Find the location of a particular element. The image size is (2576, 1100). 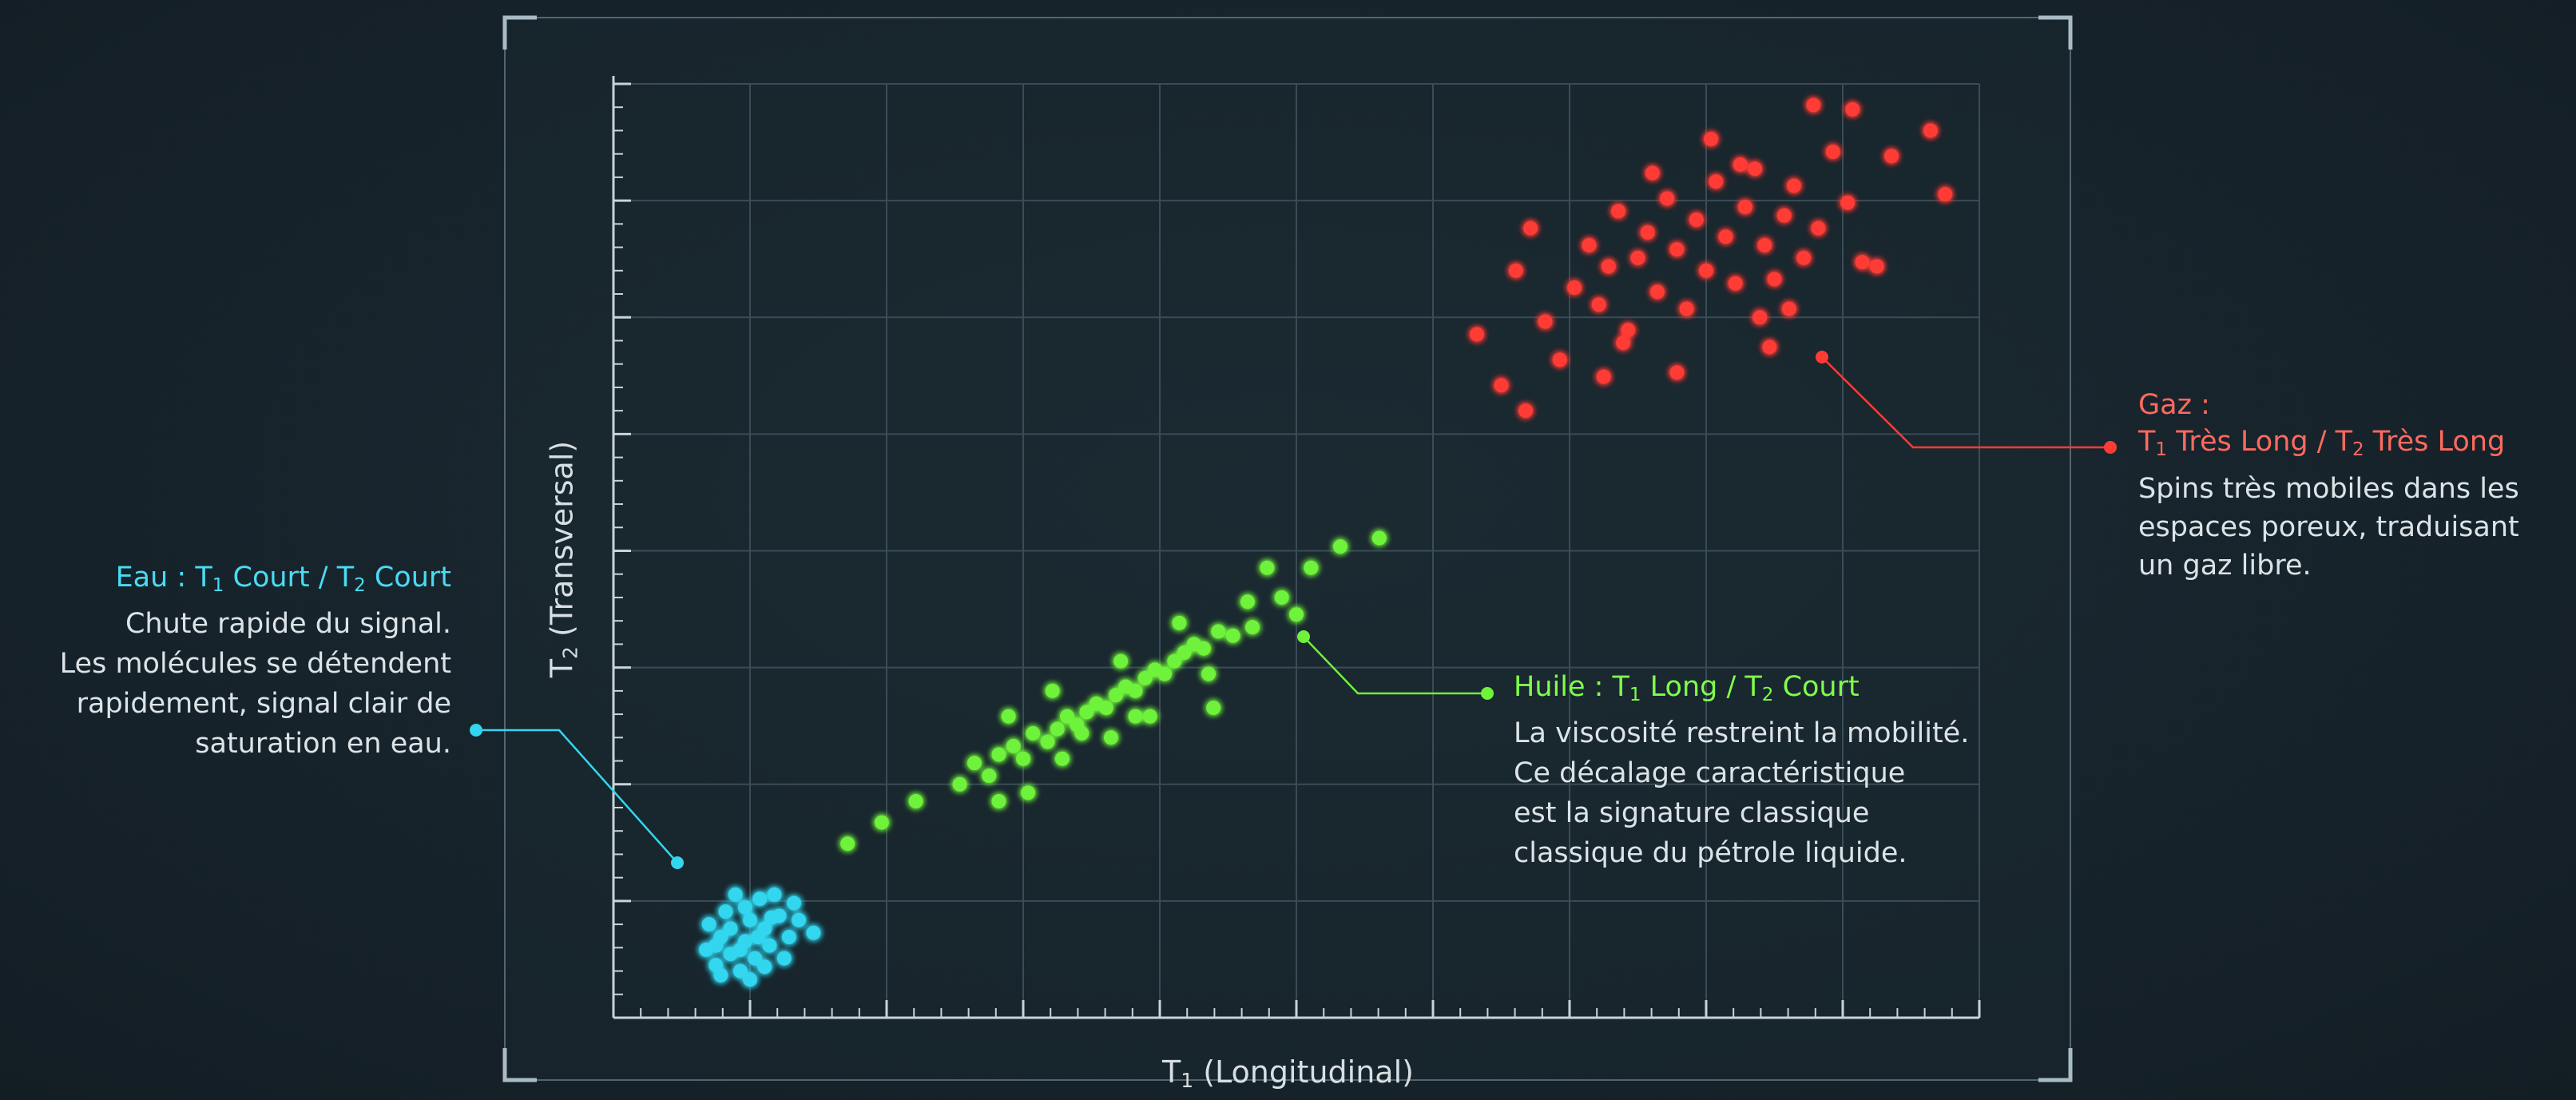

y-axis-label: T2 (Transversal) is located at coordinates (563, 559).